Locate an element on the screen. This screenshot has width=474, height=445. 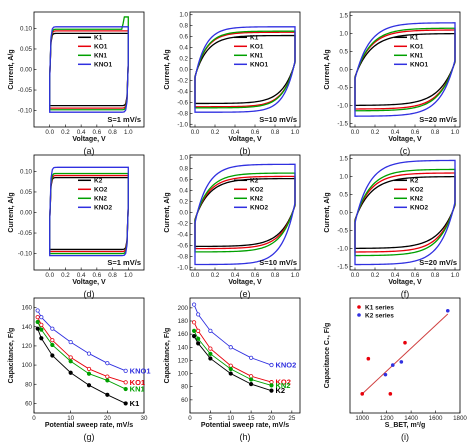
series-end-label: K1 is located at coordinates (135, 403).